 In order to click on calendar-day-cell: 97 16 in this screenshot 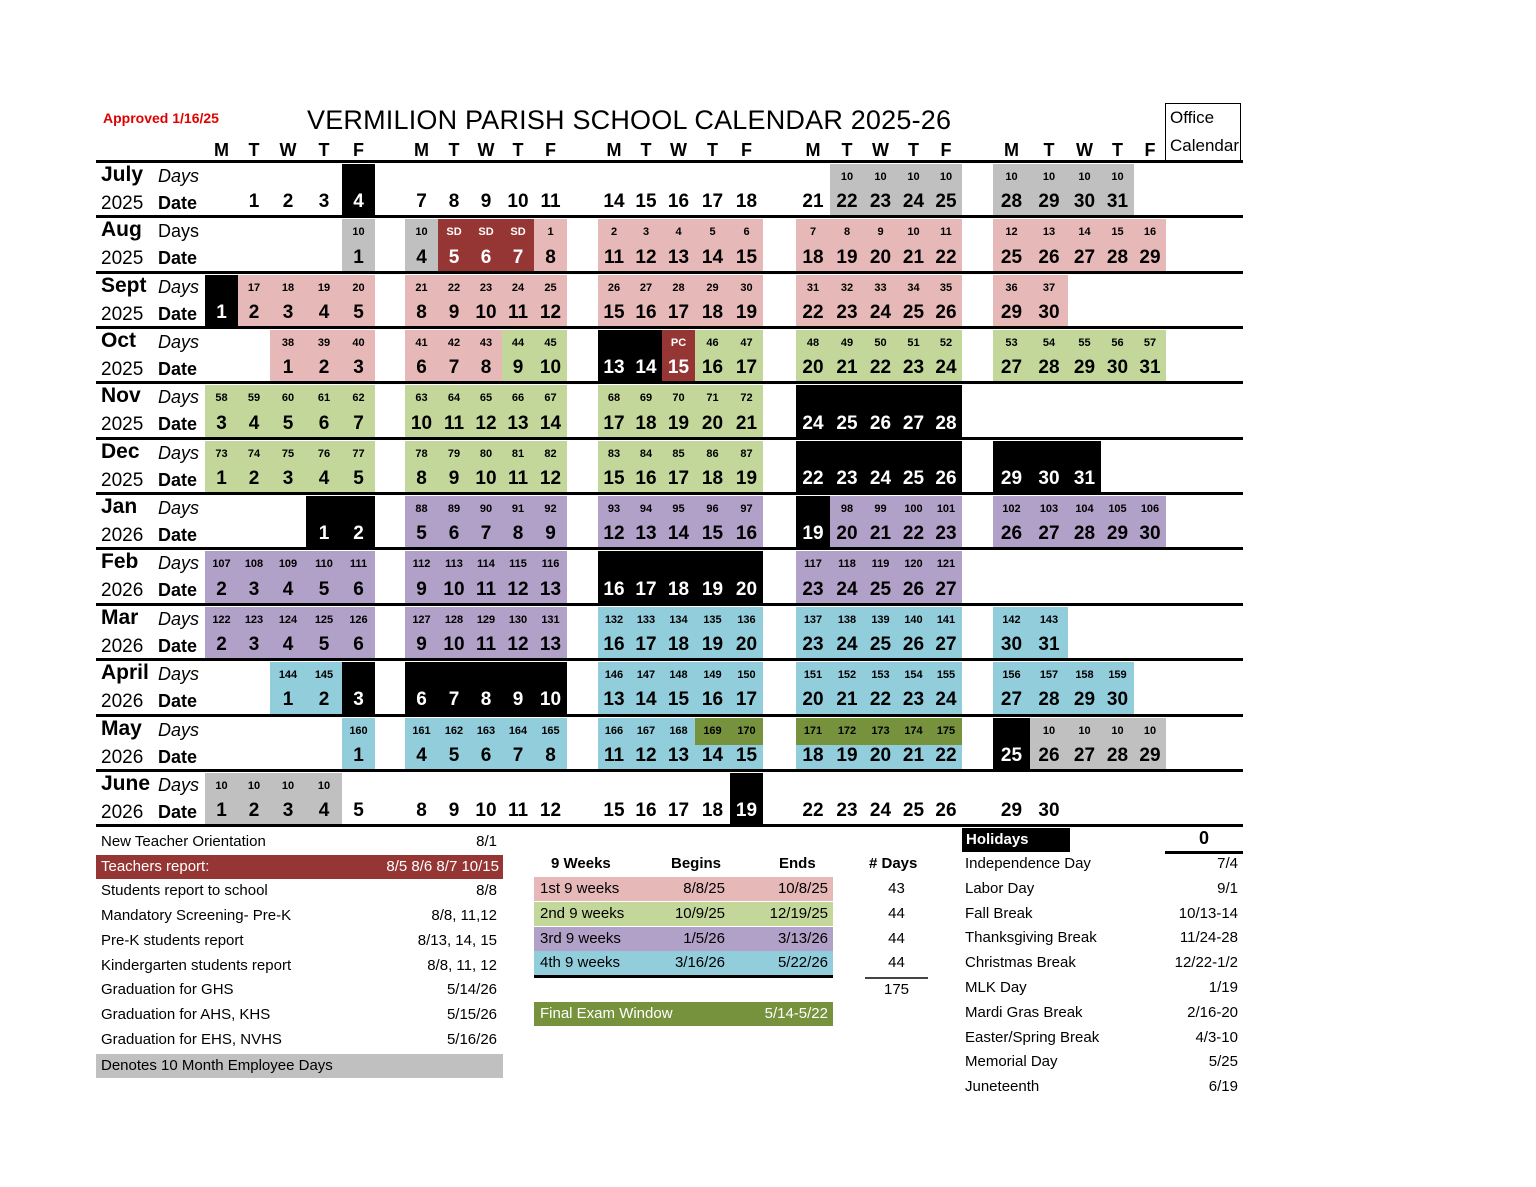, I will do `click(746, 522)`.